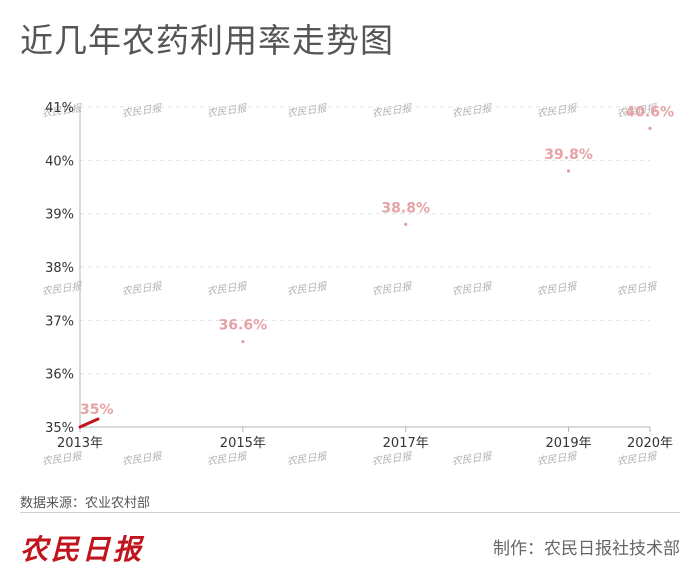 The height and width of the screenshot is (576, 700). What do you see at coordinates (59, 375) in the screenshot?
I see `y-tick-label: 36%` at bounding box center [59, 375].